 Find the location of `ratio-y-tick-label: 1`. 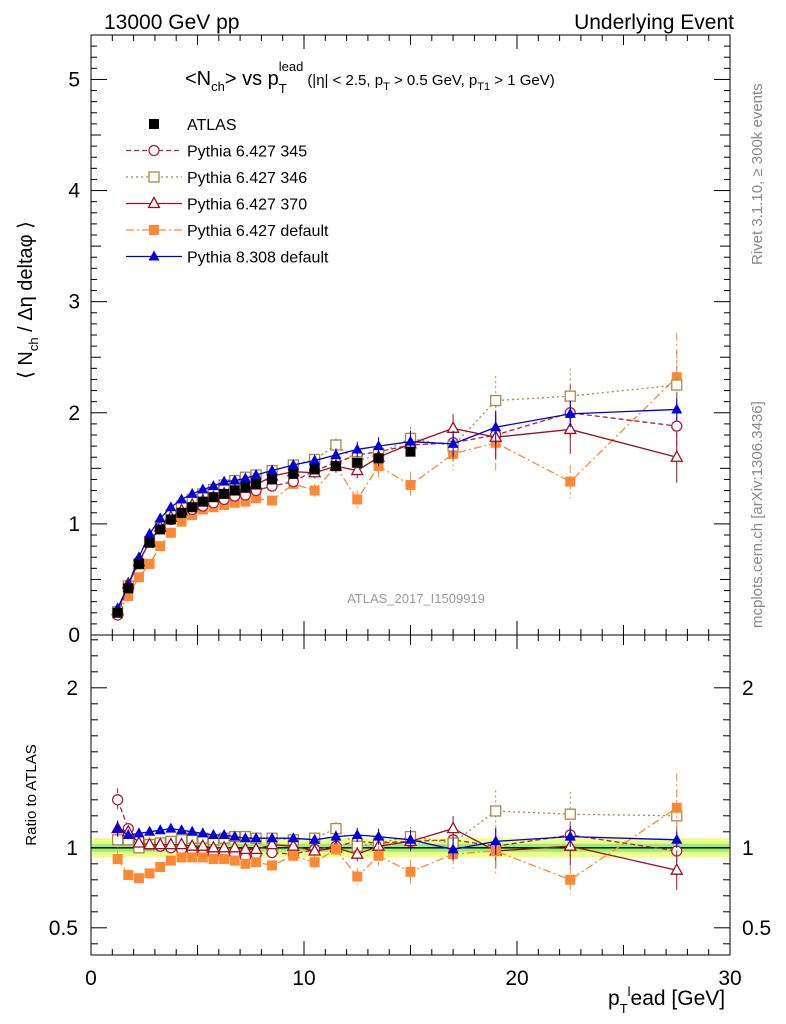

ratio-y-tick-label: 1 is located at coordinates (72, 848).